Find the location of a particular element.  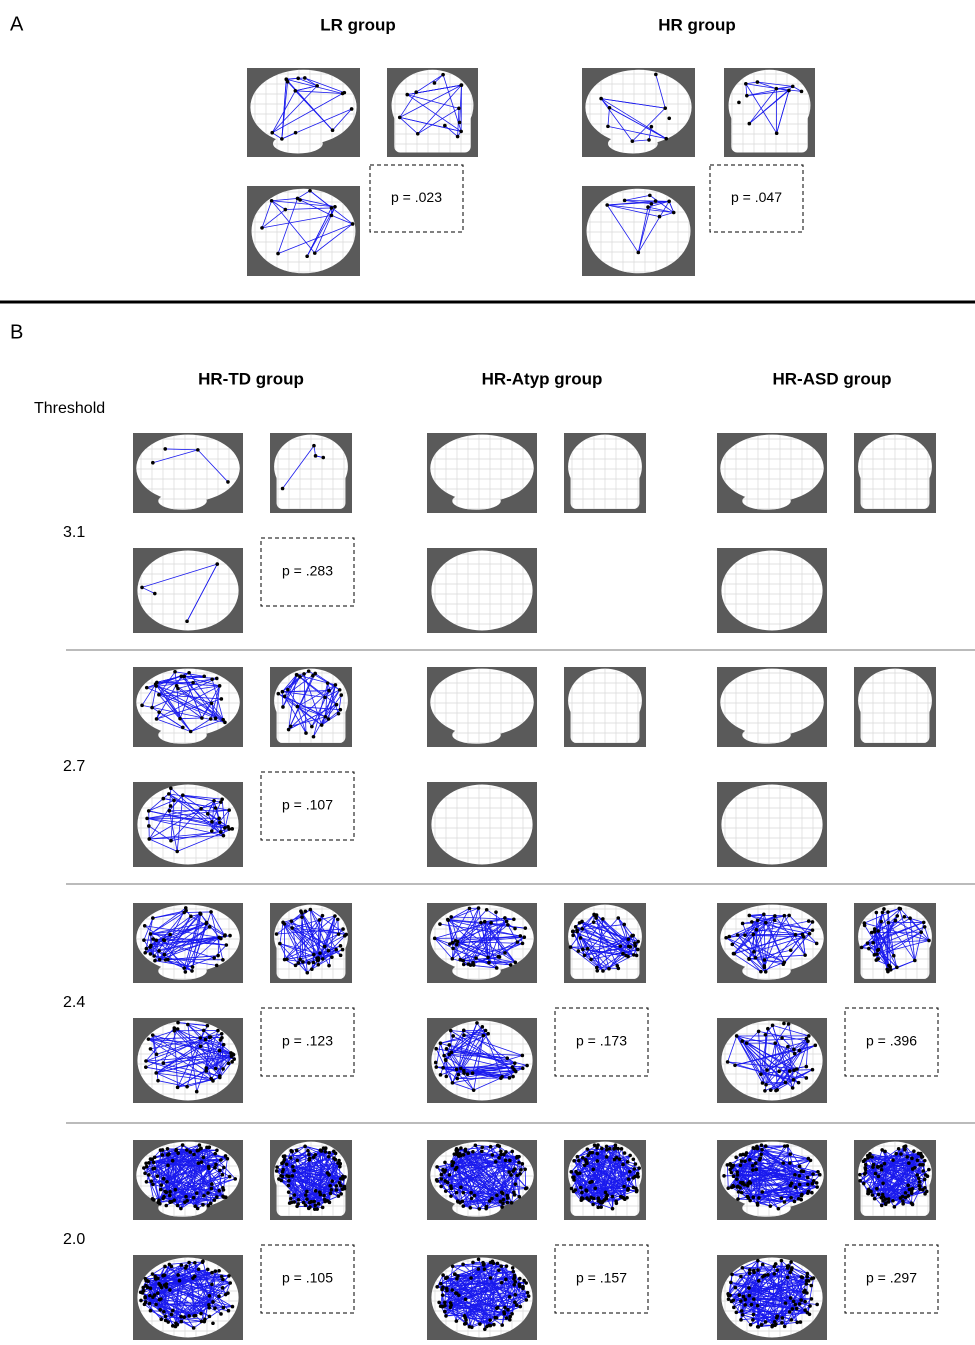

brain-outline is located at coordinates (772, 590).